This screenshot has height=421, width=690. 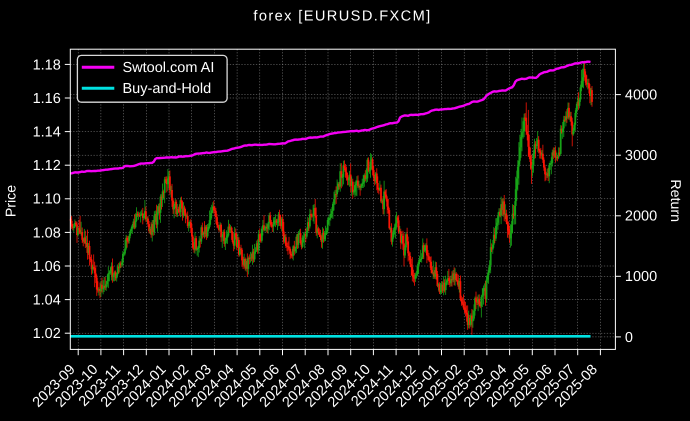 I want to click on svg-text: 1.12, so click(x=47, y=166).